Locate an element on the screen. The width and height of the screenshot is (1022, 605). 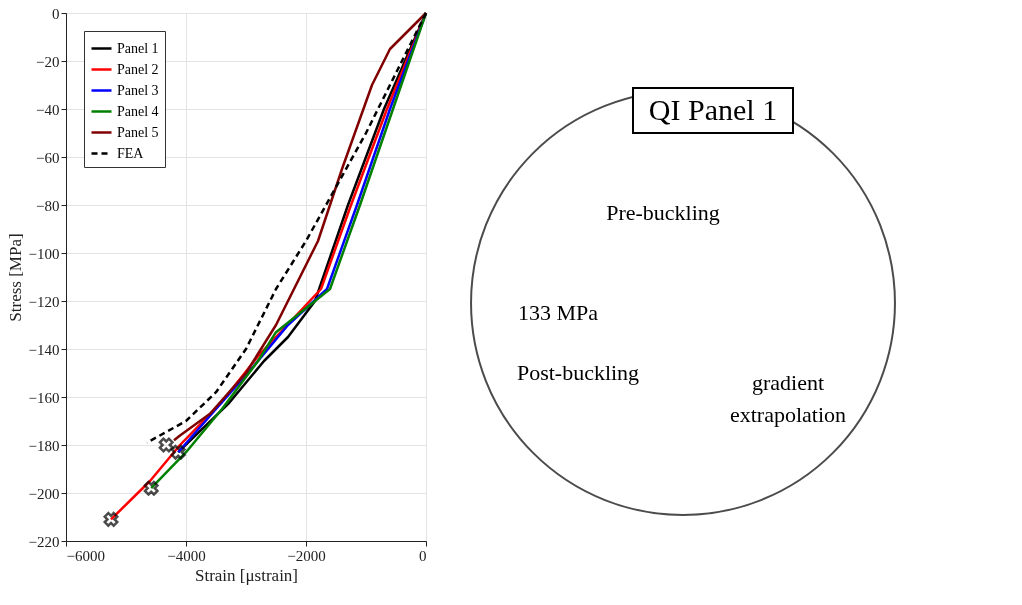
y-tick-label: −20 is located at coordinates (48, 61).